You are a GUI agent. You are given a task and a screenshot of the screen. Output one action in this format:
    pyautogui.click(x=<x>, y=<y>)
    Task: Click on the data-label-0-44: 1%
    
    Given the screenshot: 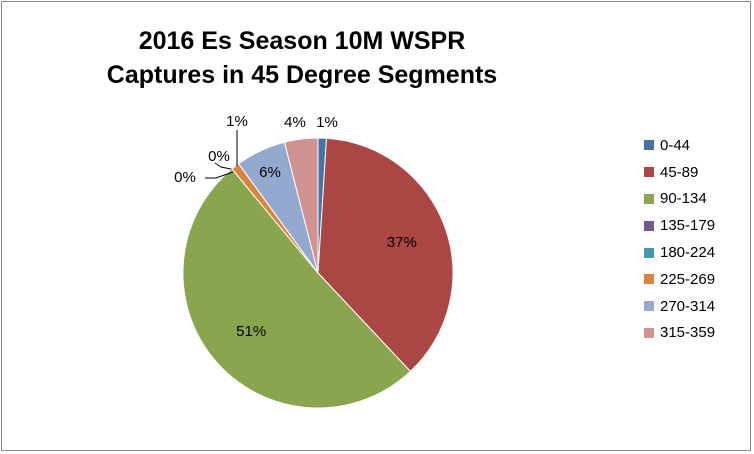 What is the action you would take?
    pyautogui.click(x=327, y=122)
    